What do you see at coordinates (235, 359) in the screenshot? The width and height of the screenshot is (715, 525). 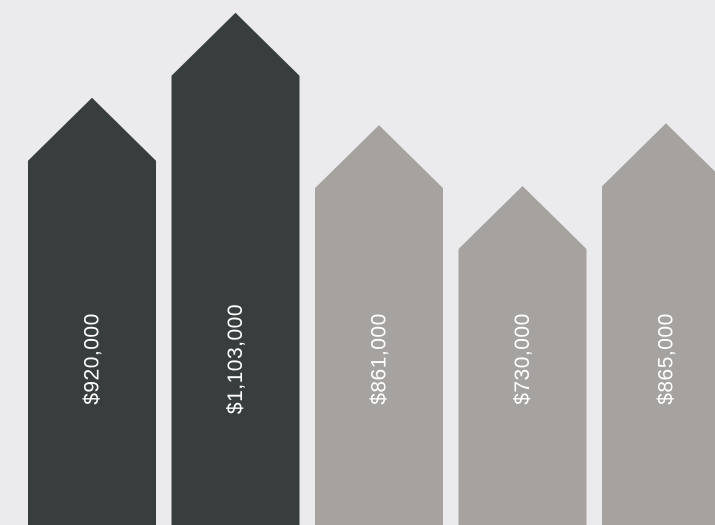 I see `bar-value-label: $1,103,000` at bounding box center [235, 359].